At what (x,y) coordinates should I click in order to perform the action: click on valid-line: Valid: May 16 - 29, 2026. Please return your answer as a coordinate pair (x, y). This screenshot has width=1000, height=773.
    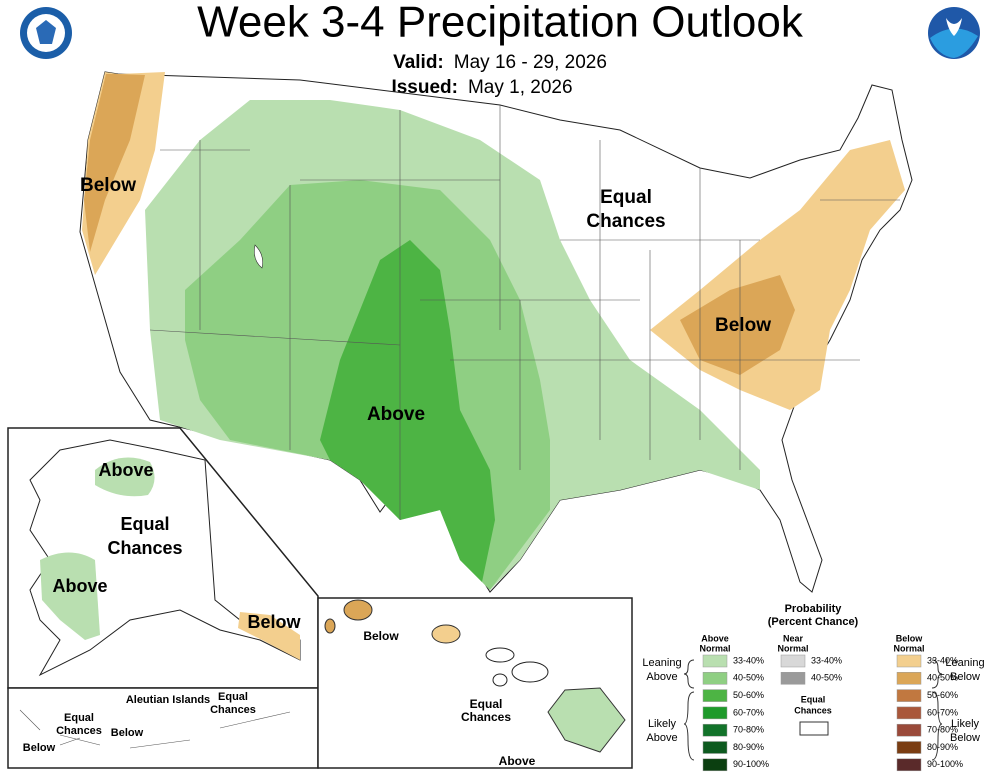
    Looking at the image, I should click on (500, 62).